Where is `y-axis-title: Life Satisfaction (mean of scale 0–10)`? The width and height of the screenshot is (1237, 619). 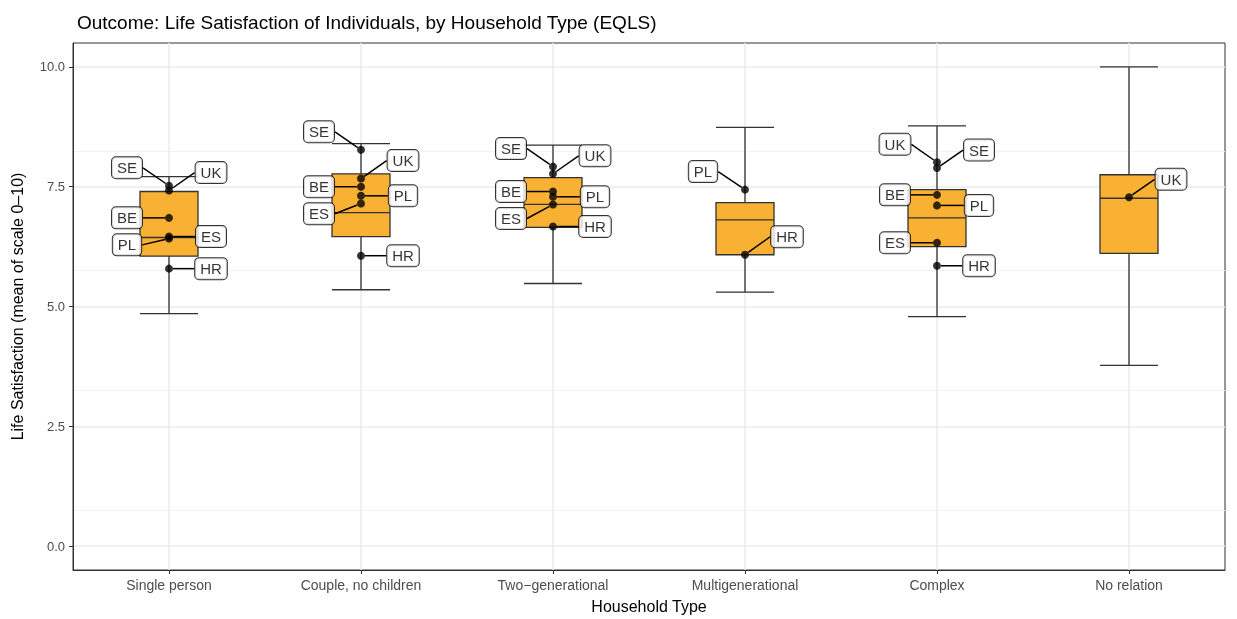 y-axis-title: Life Satisfaction (mean of scale 0–10) is located at coordinates (17, 306).